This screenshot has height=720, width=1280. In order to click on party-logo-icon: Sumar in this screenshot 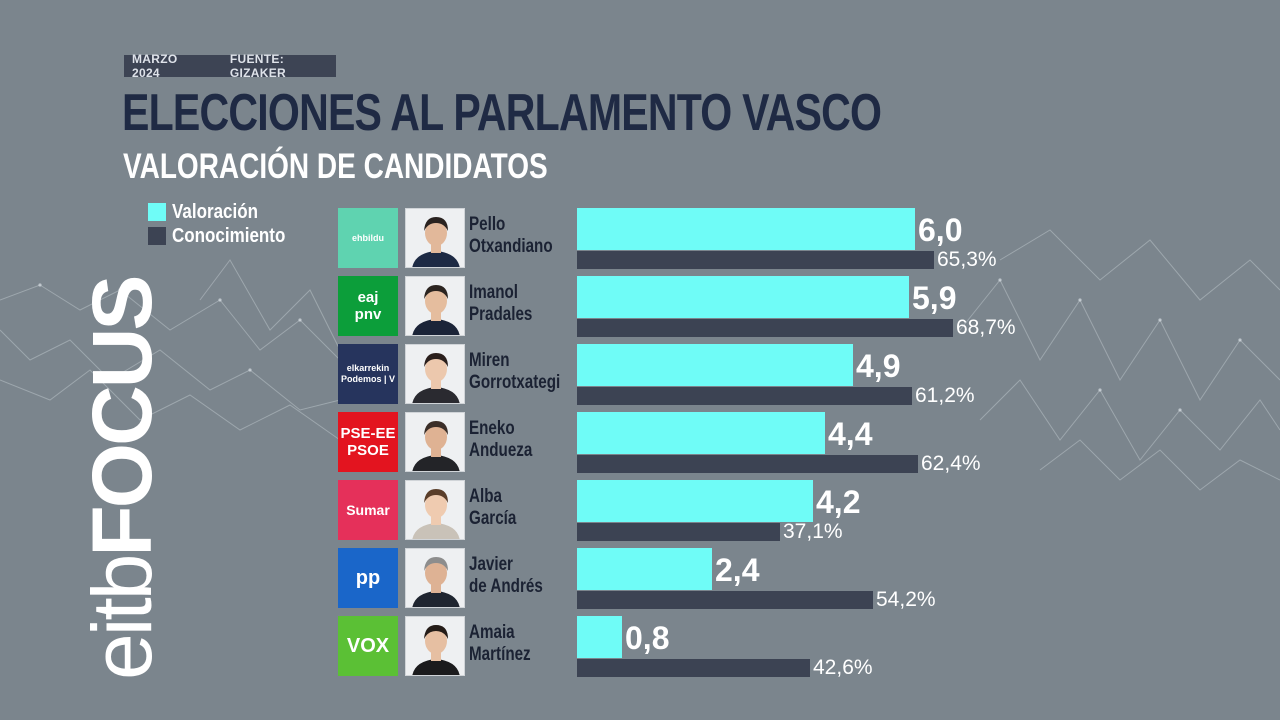, I will do `click(368, 510)`.